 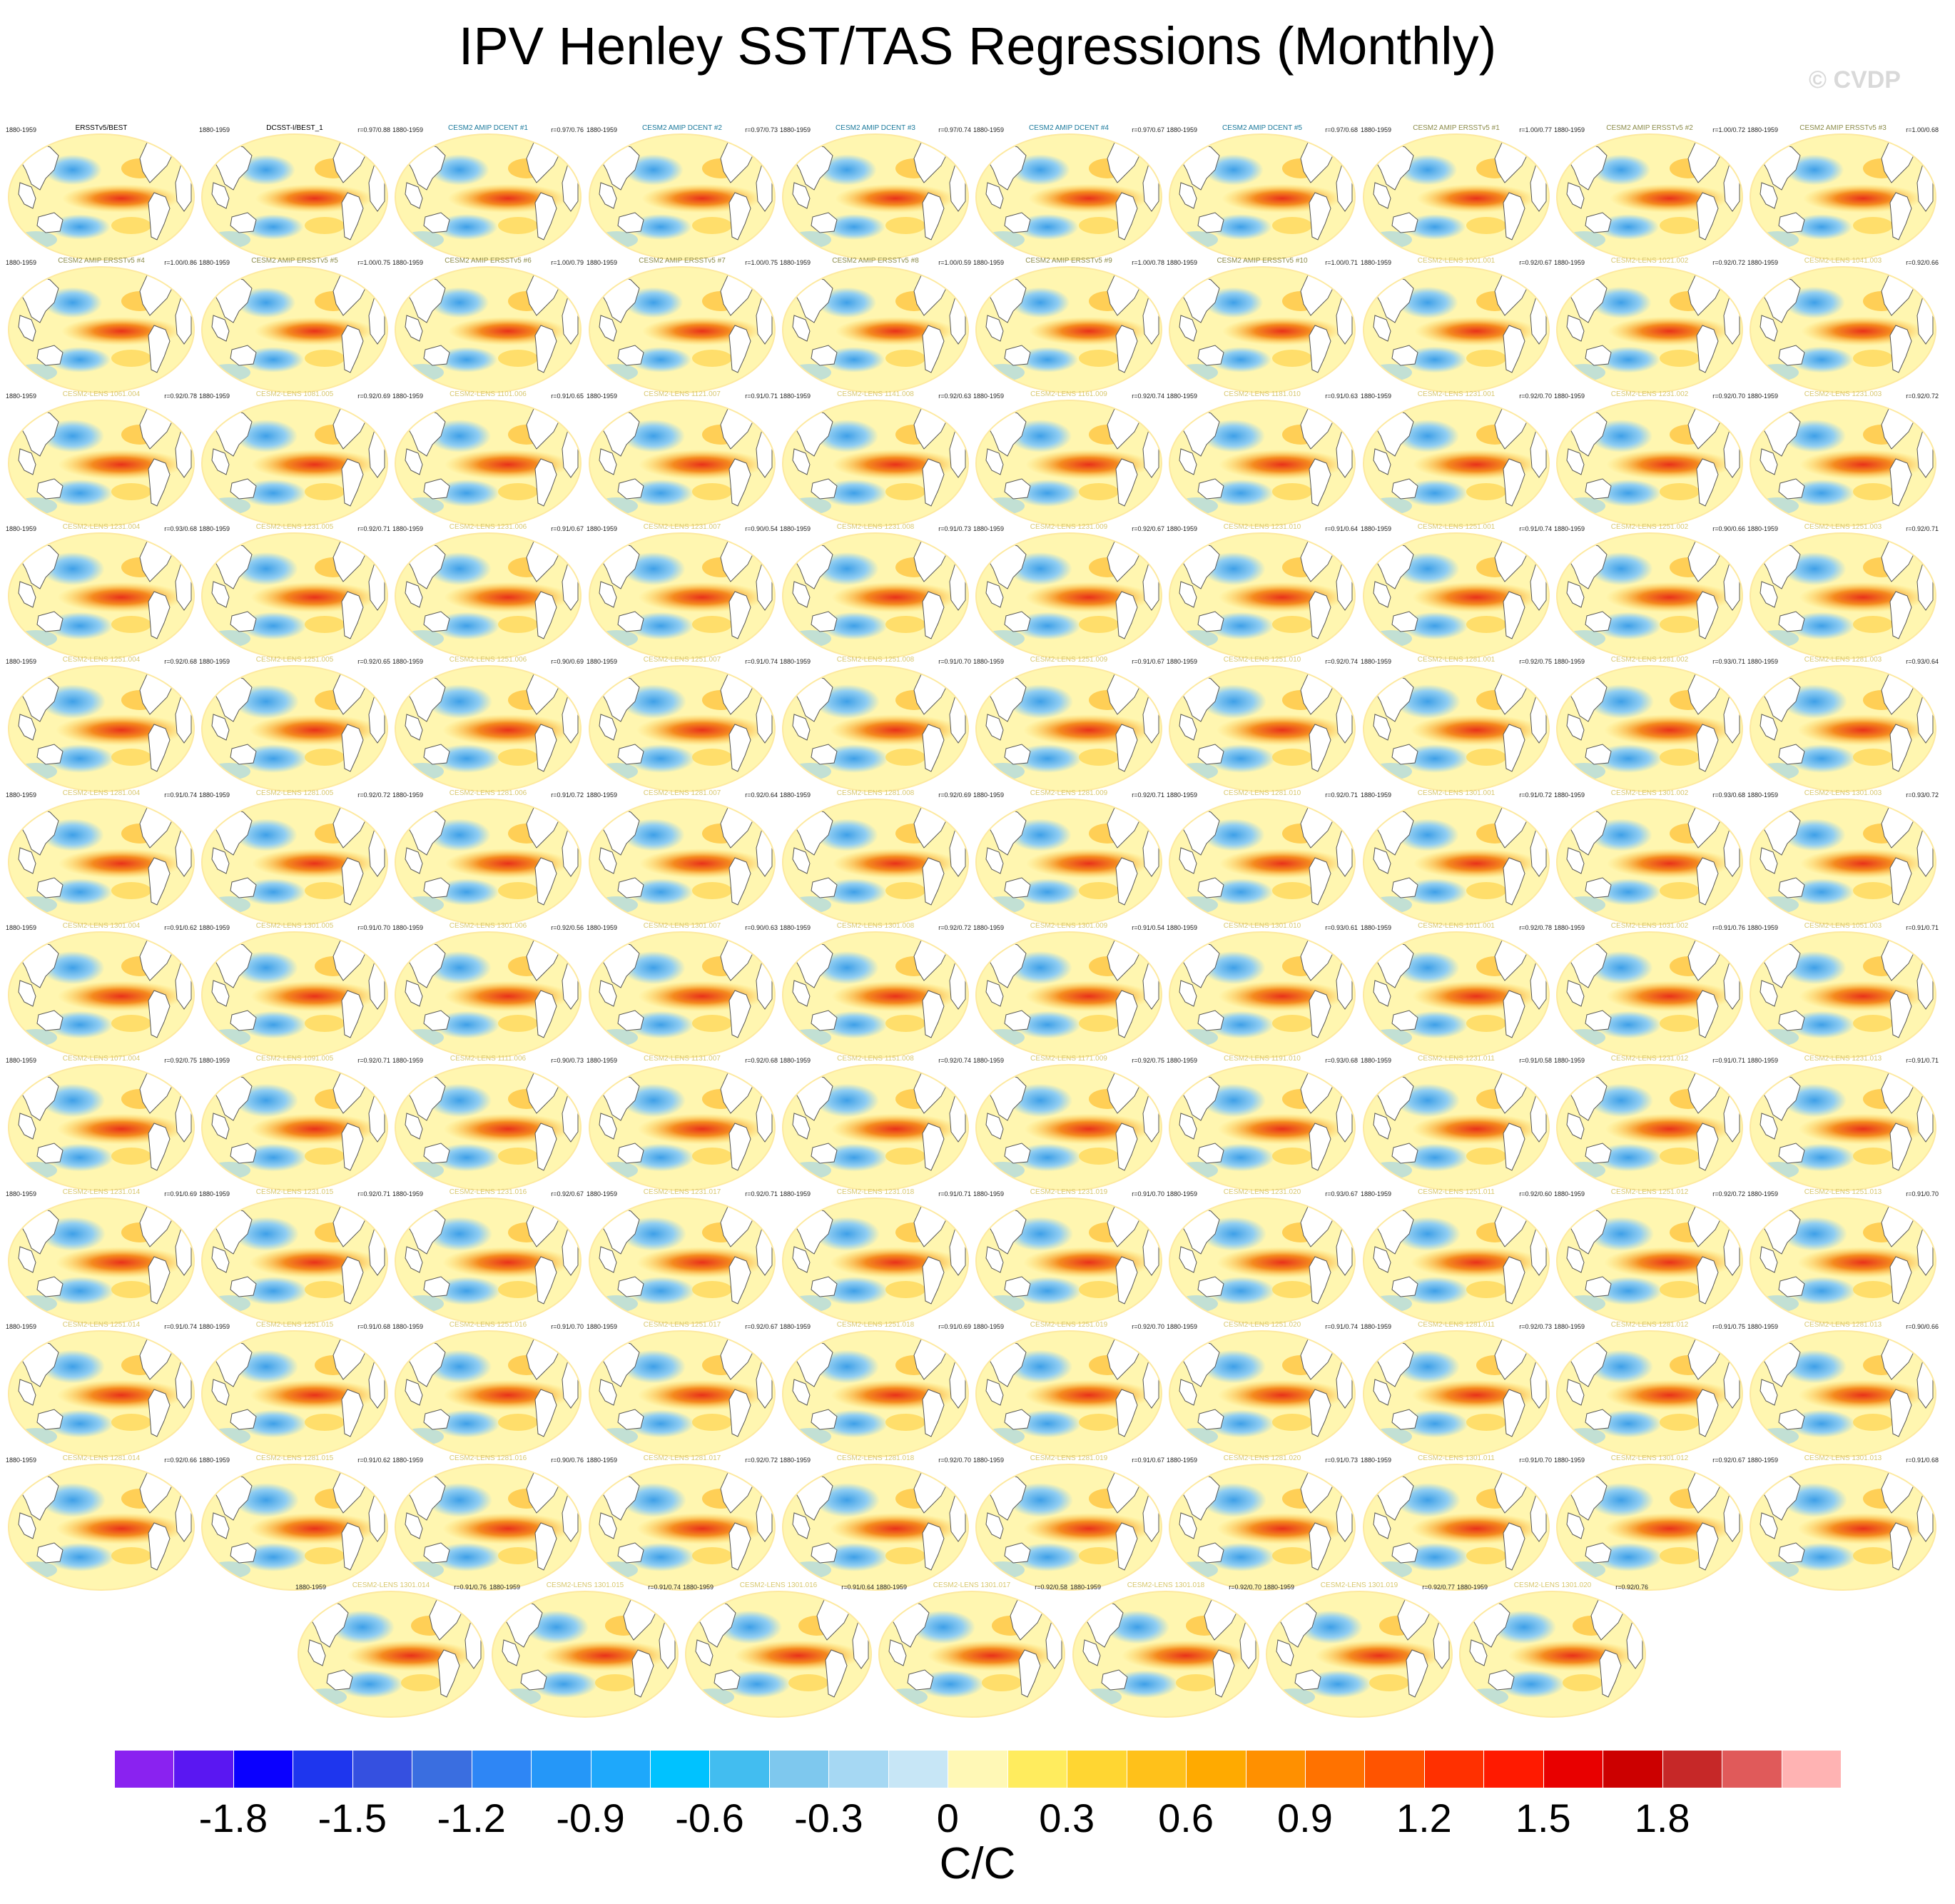 I want to click on panel-pattern-correlation: r=0.91/0.73, so click(x=1341, y=1460).